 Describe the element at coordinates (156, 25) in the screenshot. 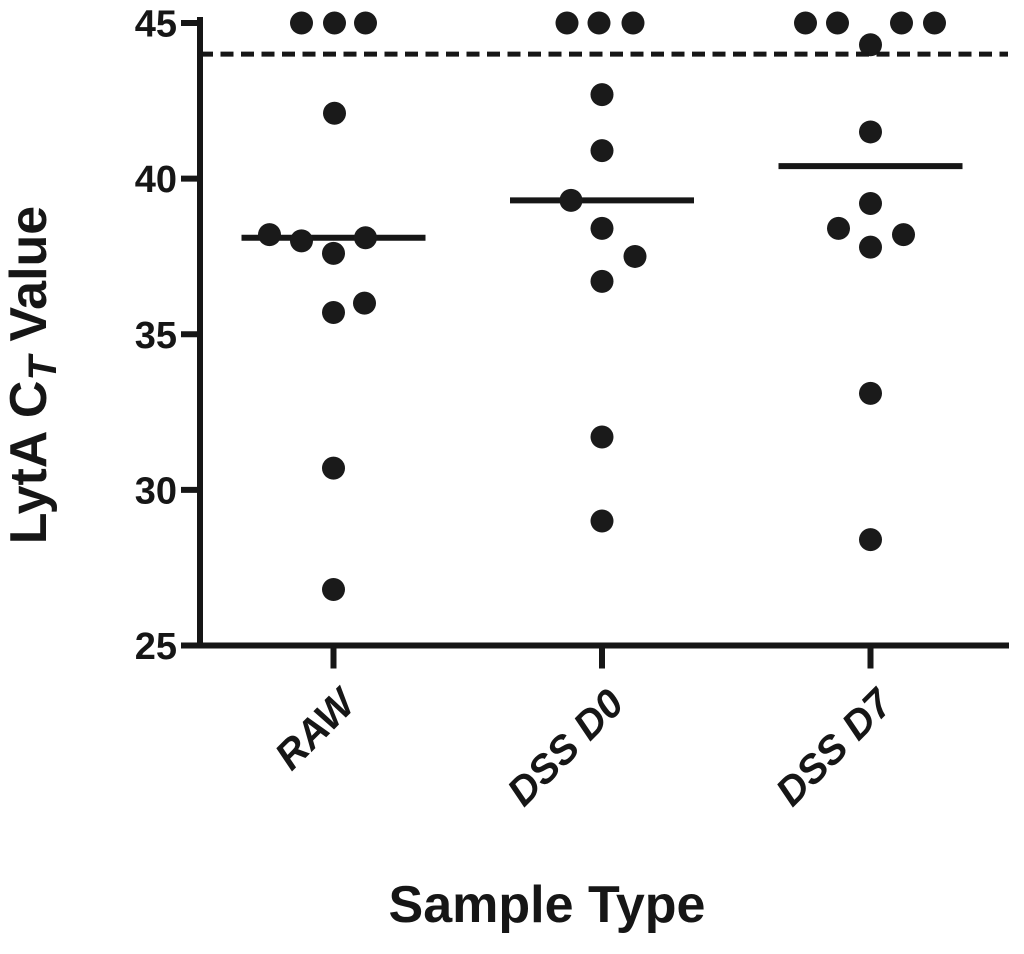

I see `y-tick-label: 45` at that location.